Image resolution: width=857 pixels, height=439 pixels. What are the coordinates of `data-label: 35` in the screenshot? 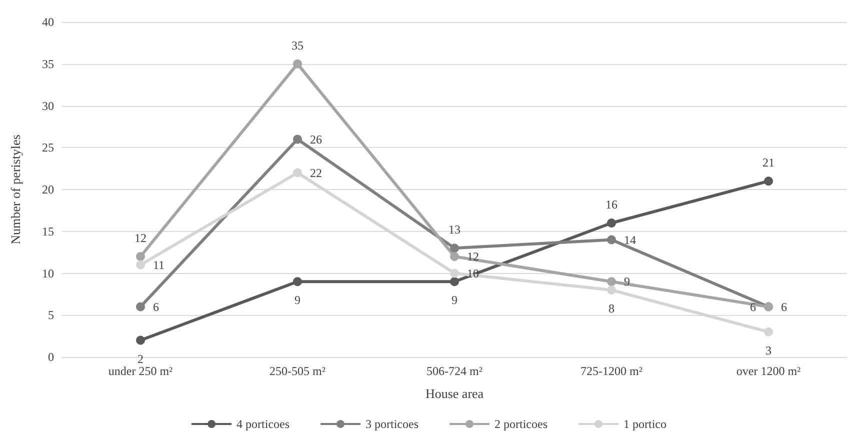 It's located at (298, 45).